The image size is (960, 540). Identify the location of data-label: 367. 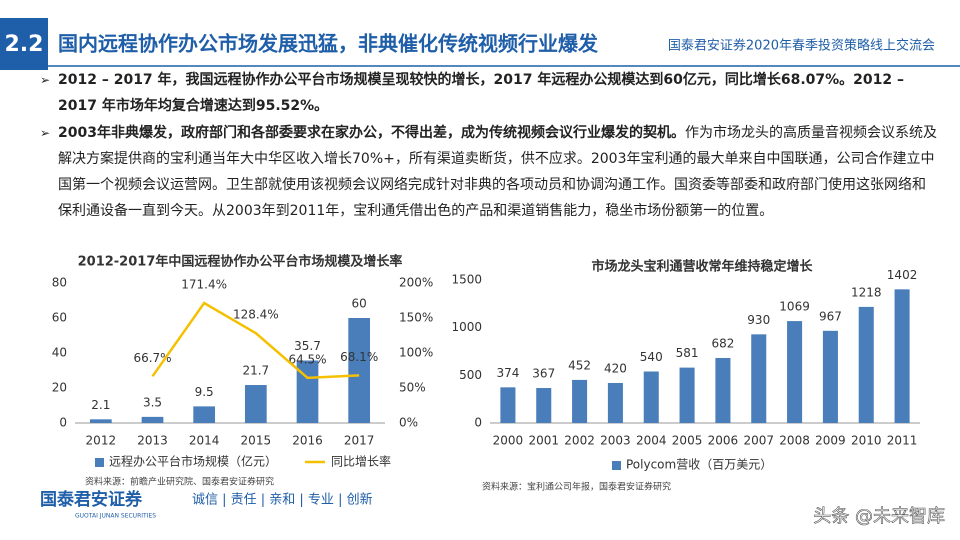
(543, 374).